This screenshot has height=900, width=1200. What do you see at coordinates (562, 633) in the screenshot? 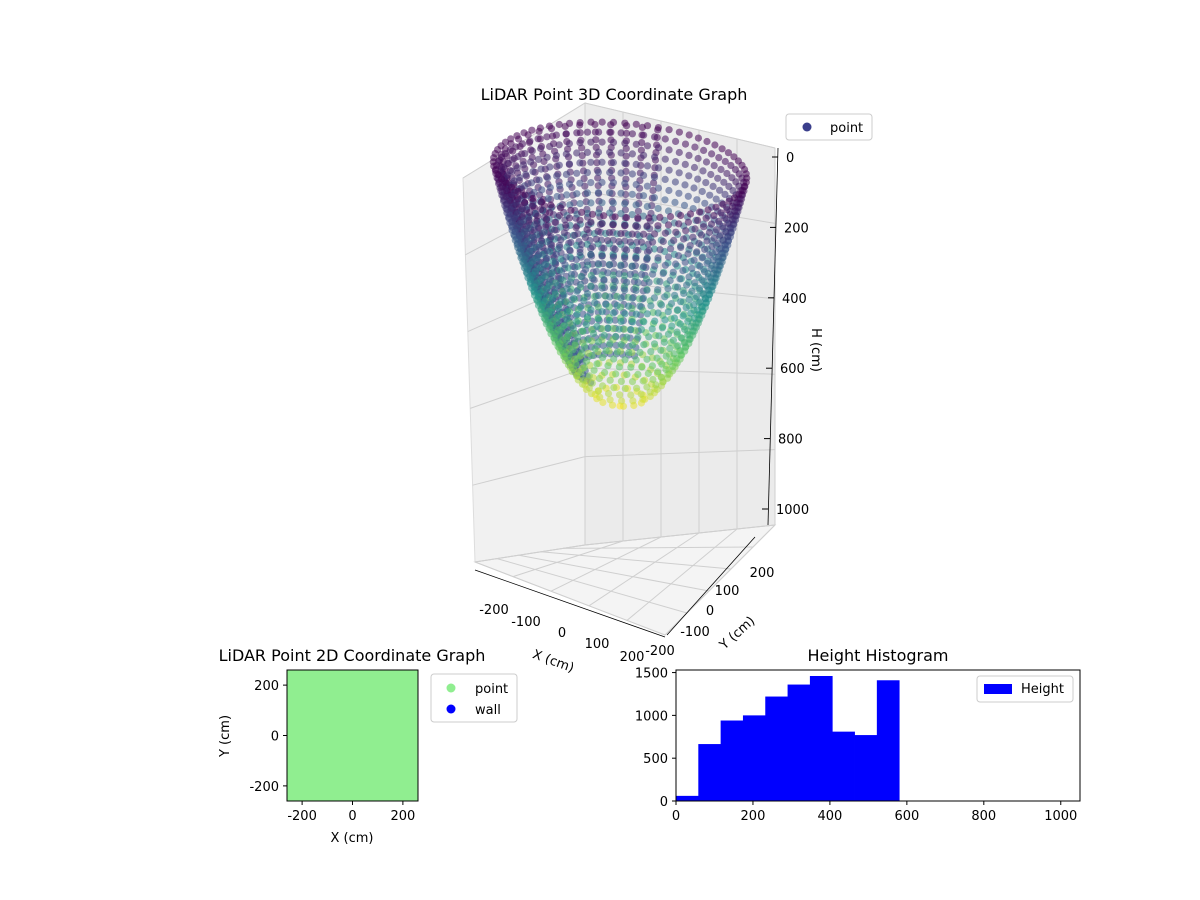
I see `x-tick-label: 0` at bounding box center [562, 633].